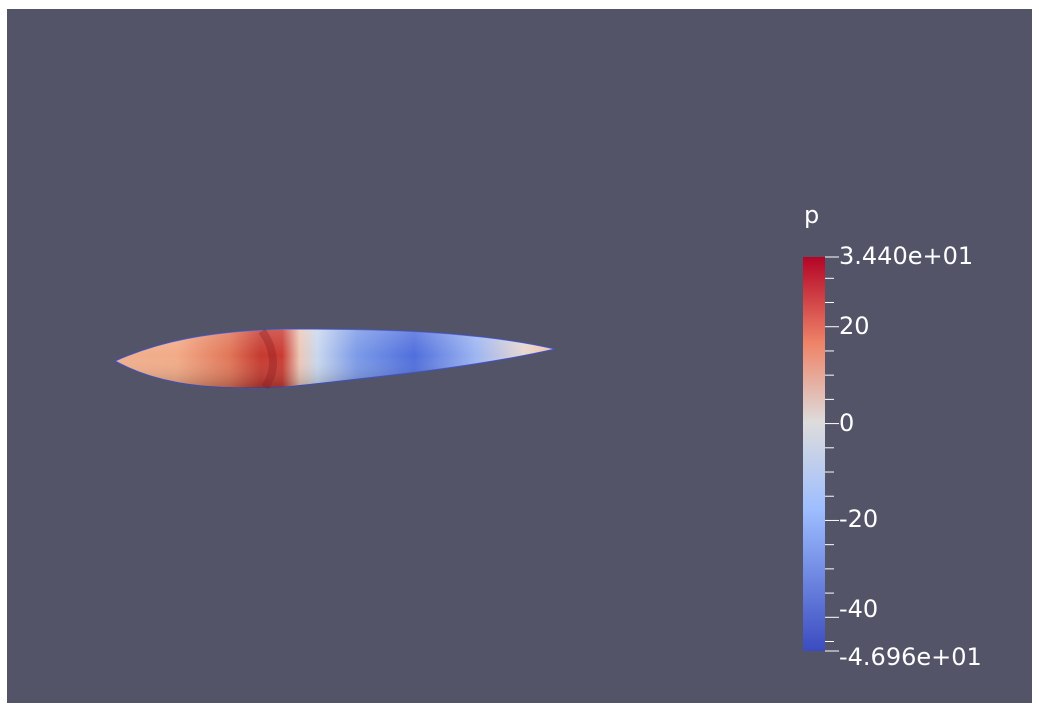  What do you see at coordinates (854, 325) in the screenshot?
I see `colorbar-tick-label: 20` at bounding box center [854, 325].